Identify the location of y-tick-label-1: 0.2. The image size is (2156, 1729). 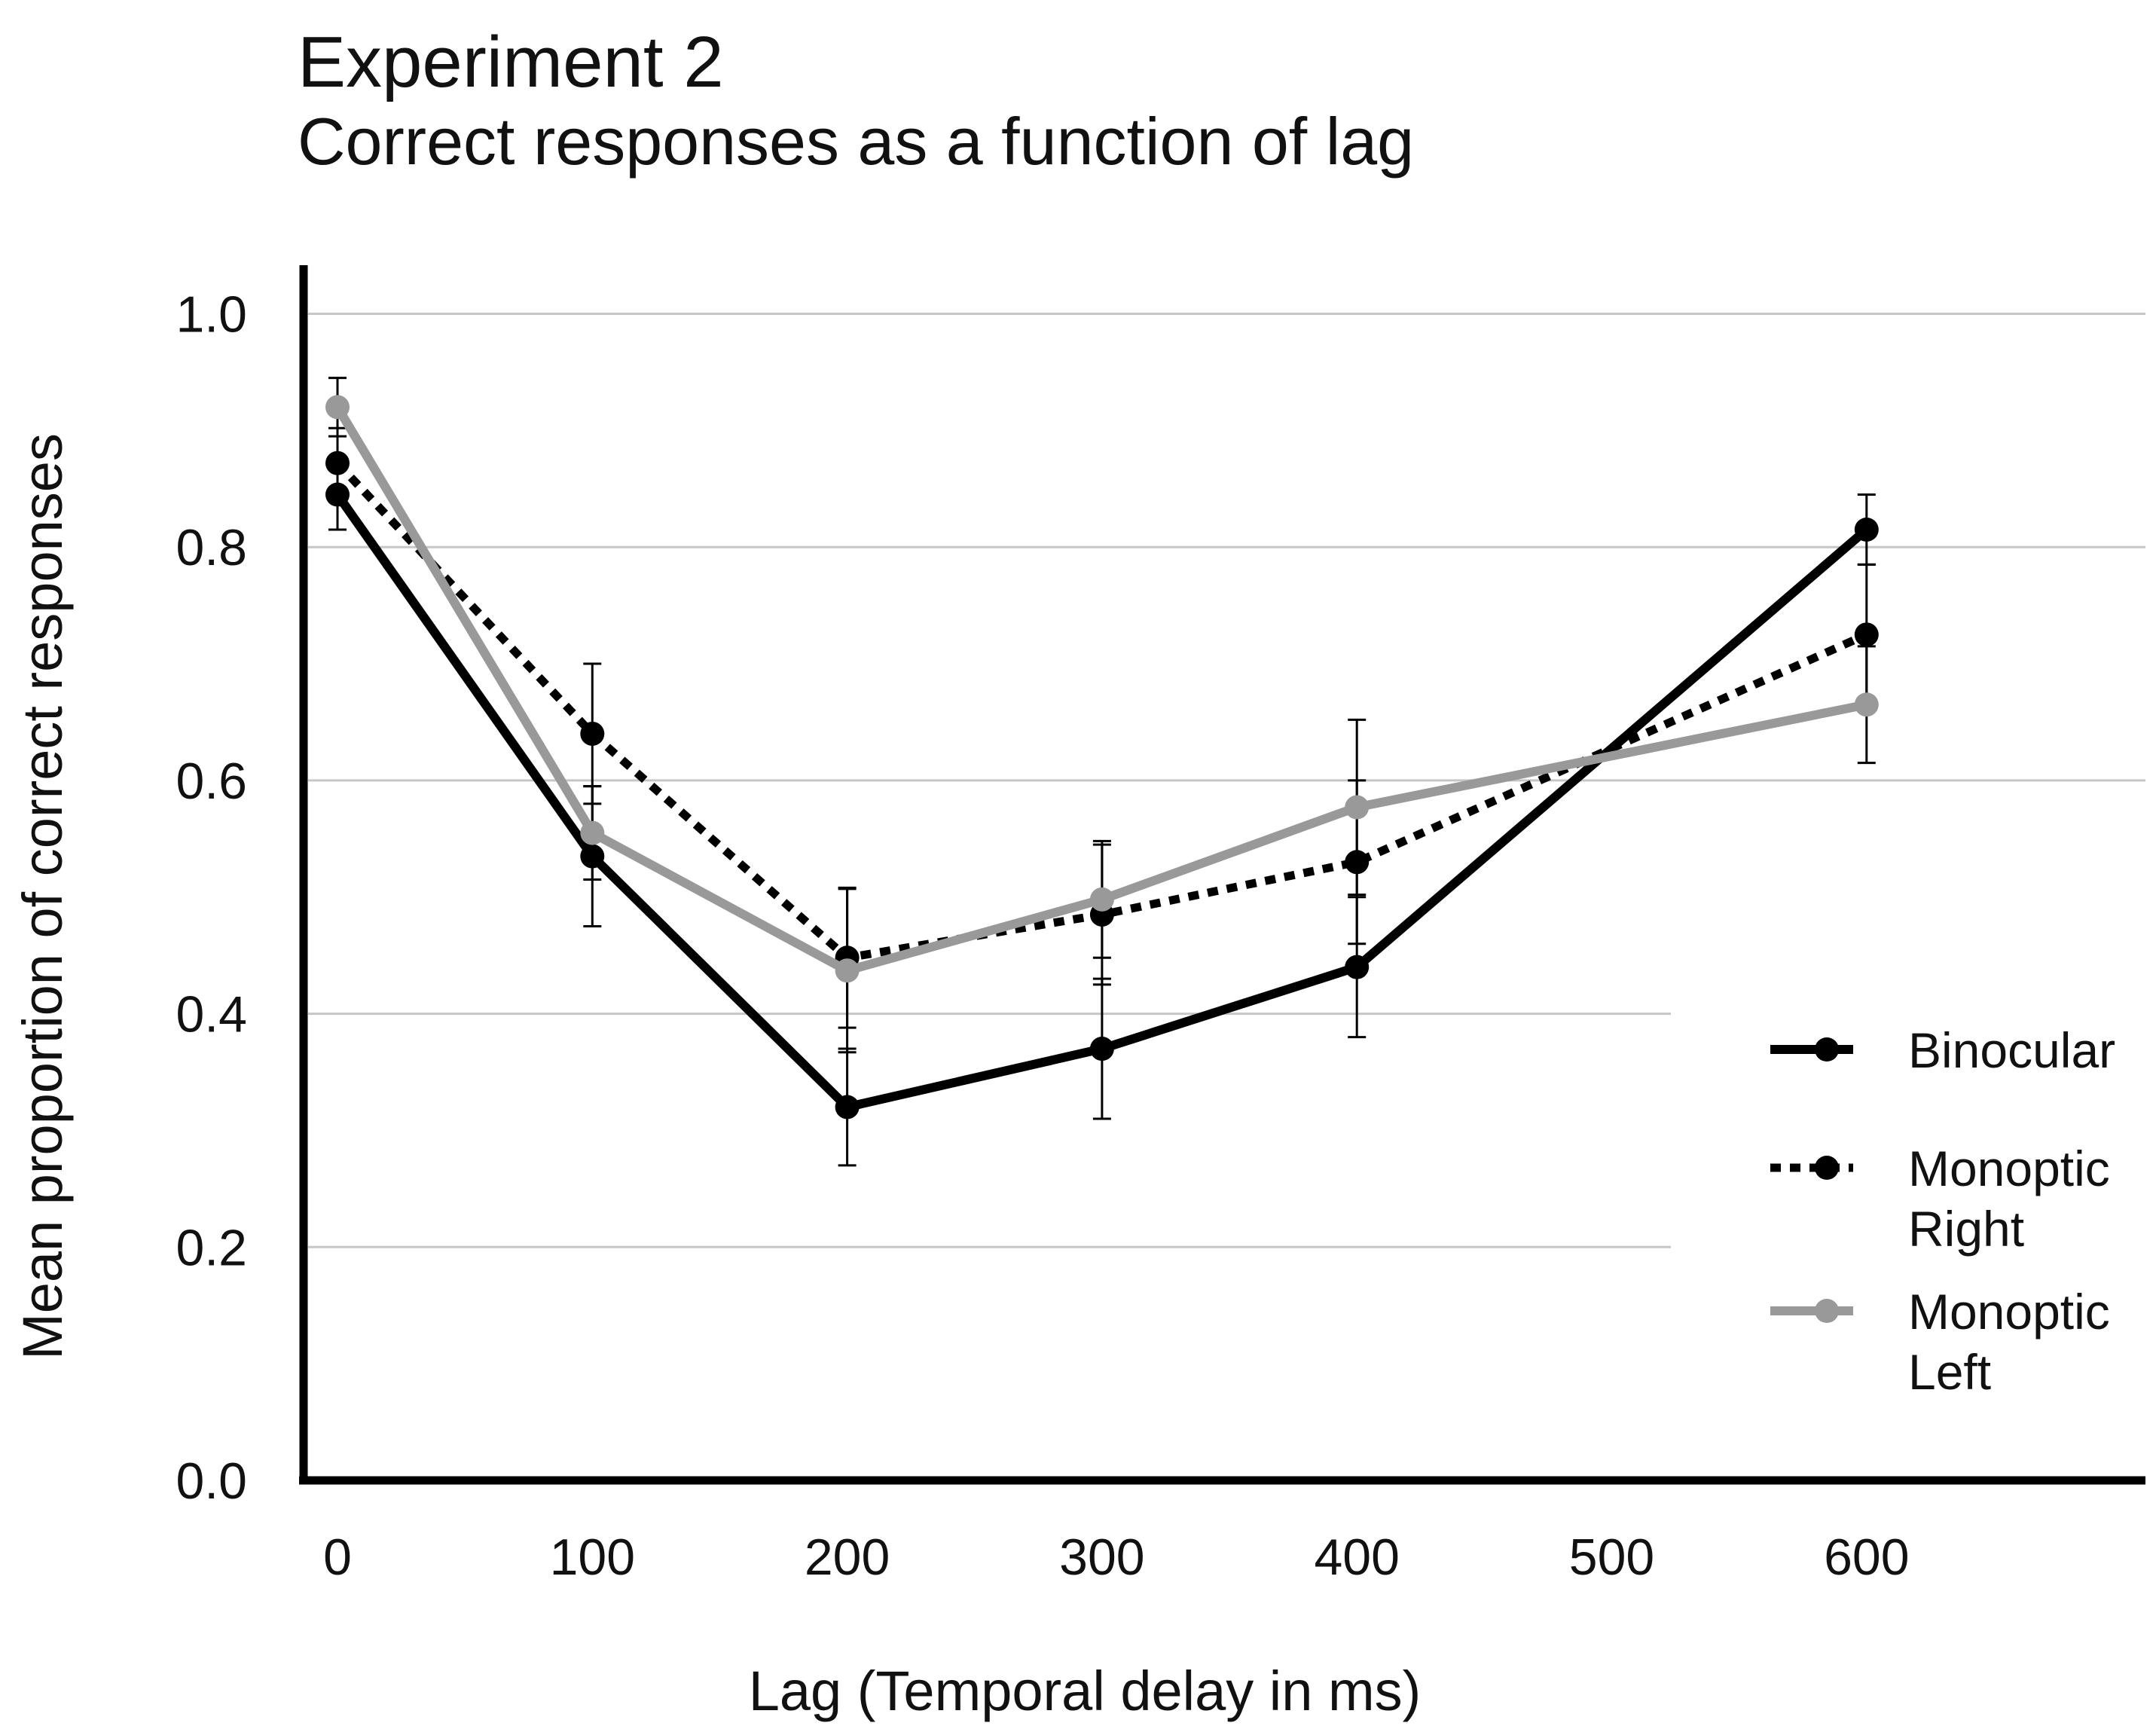
(211, 1247).